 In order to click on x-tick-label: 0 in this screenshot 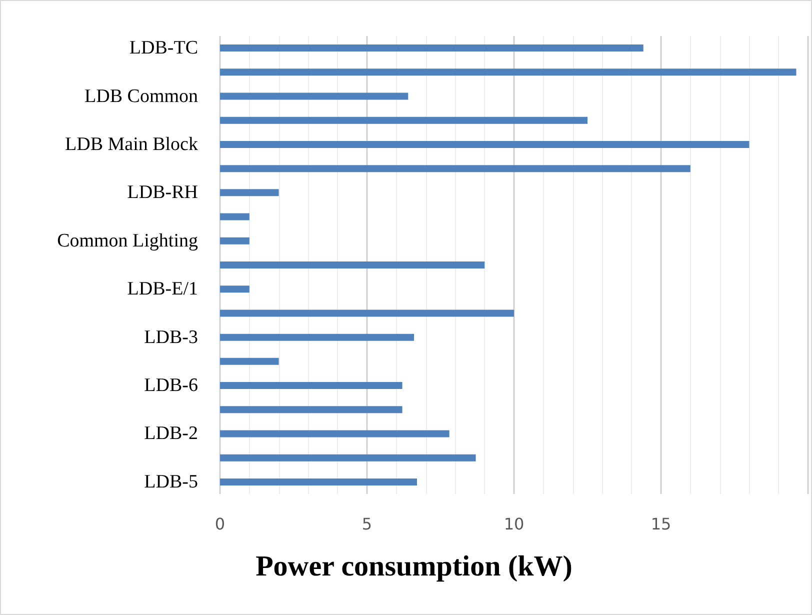, I will do `click(220, 524)`.